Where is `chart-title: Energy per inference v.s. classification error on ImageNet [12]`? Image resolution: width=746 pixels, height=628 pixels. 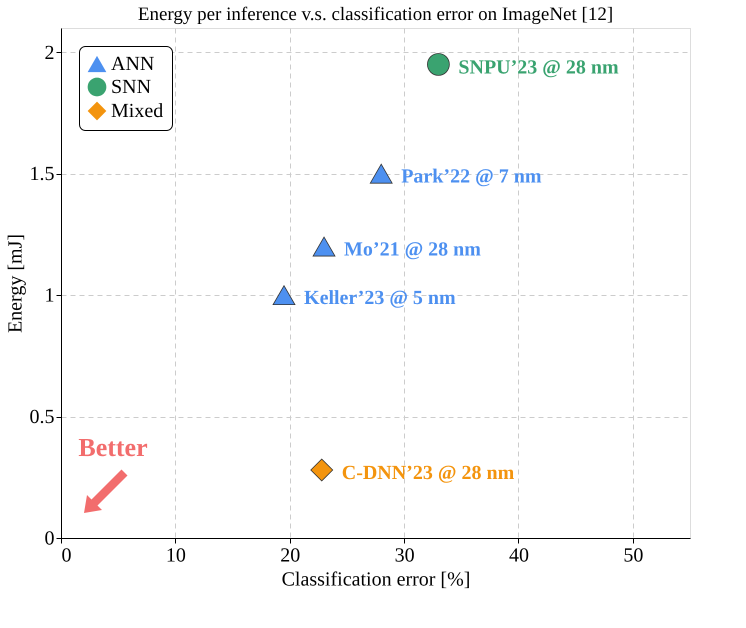 chart-title: Energy per inference v.s. classification error on ImageNet [12] is located at coordinates (376, 14).